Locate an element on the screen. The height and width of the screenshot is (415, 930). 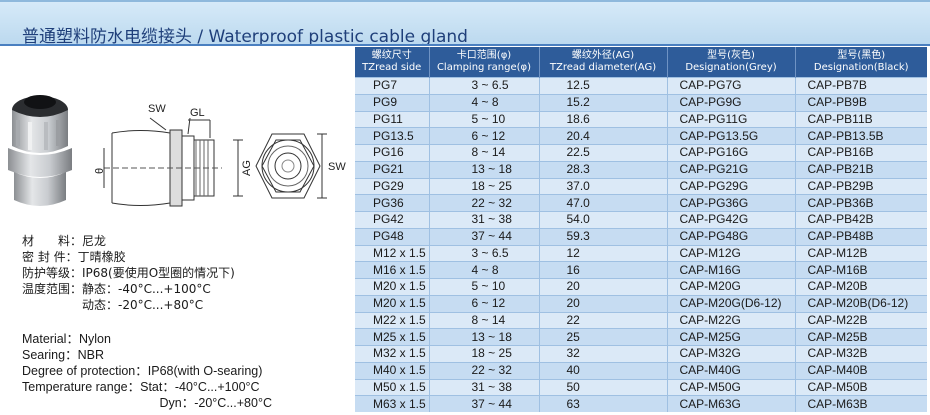
table-row: M63 x 1.5 37 ~ 44 63 CAP-M63G CAP-M63B is located at coordinates (641, 403).